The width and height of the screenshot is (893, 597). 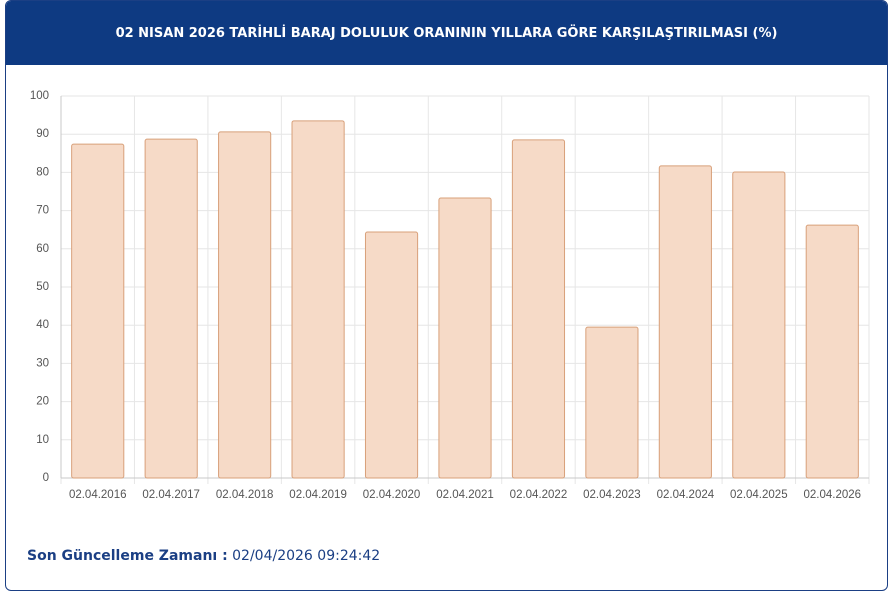 I want to click on y-tick-label: 100, so click(x=39, y=96).